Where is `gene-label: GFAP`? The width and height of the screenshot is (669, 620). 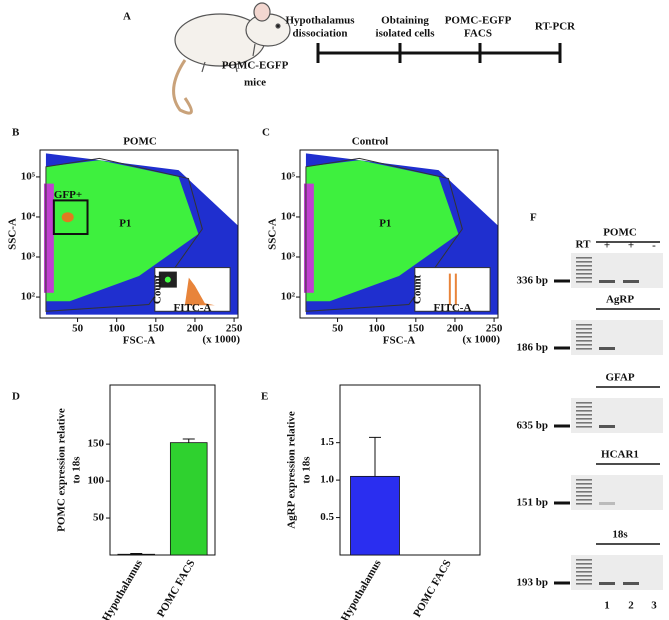 gene-label: GFAP is located at coordinates (619, 378).